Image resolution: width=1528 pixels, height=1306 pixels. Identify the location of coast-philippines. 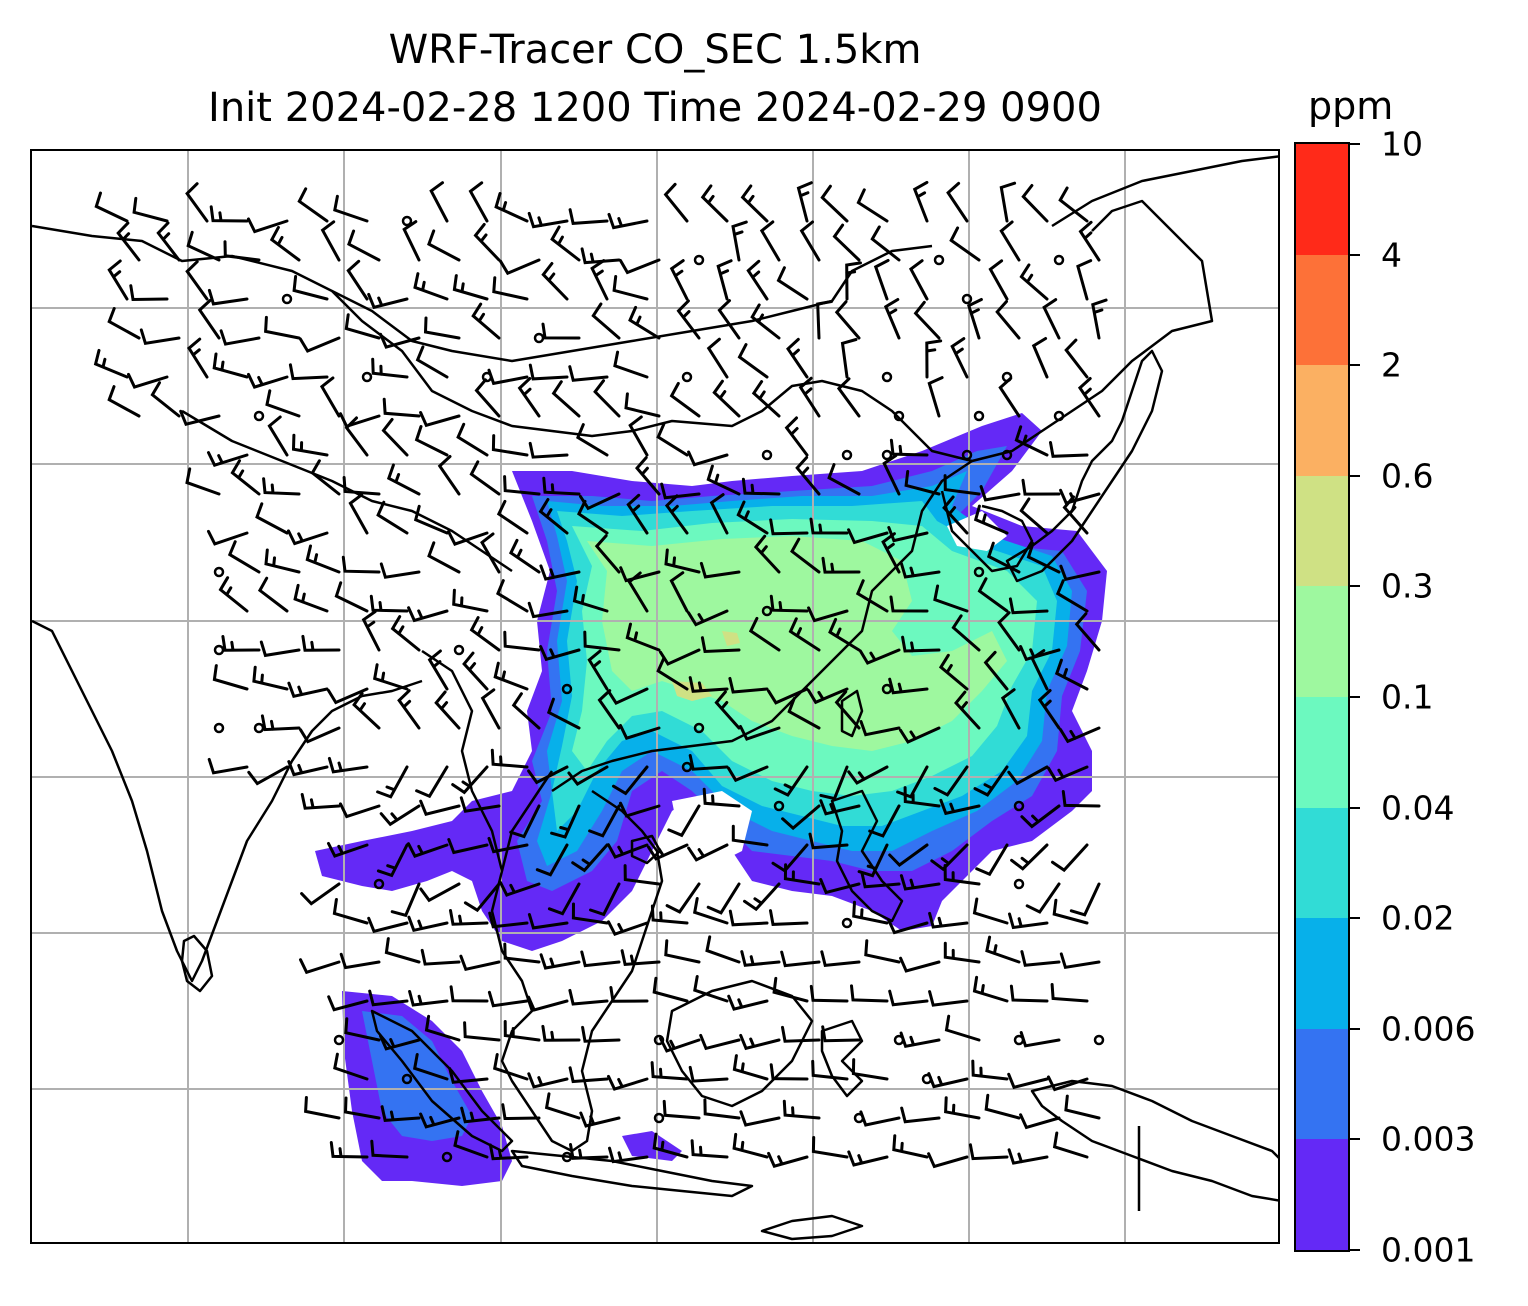
(867, 856).